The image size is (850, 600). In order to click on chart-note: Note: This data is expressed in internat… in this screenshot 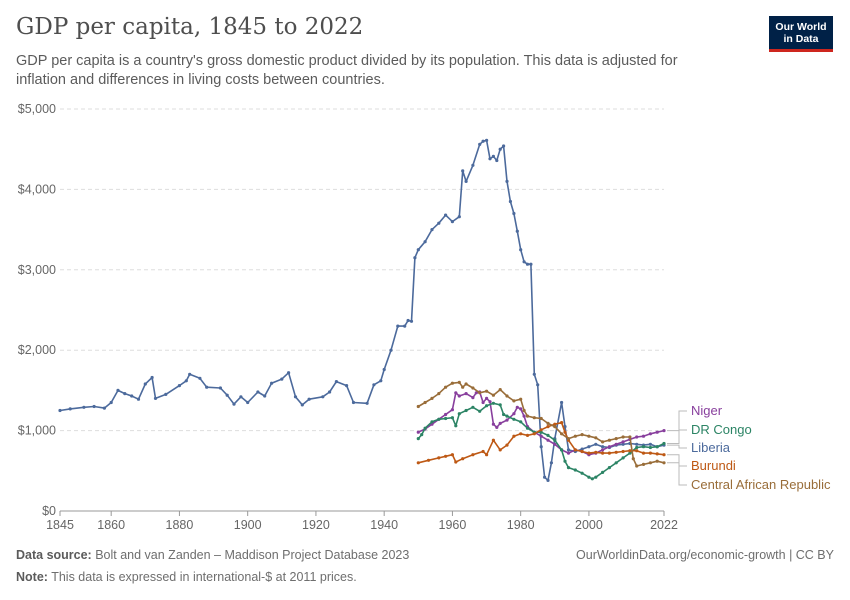, I will do `click(186, 577)`.